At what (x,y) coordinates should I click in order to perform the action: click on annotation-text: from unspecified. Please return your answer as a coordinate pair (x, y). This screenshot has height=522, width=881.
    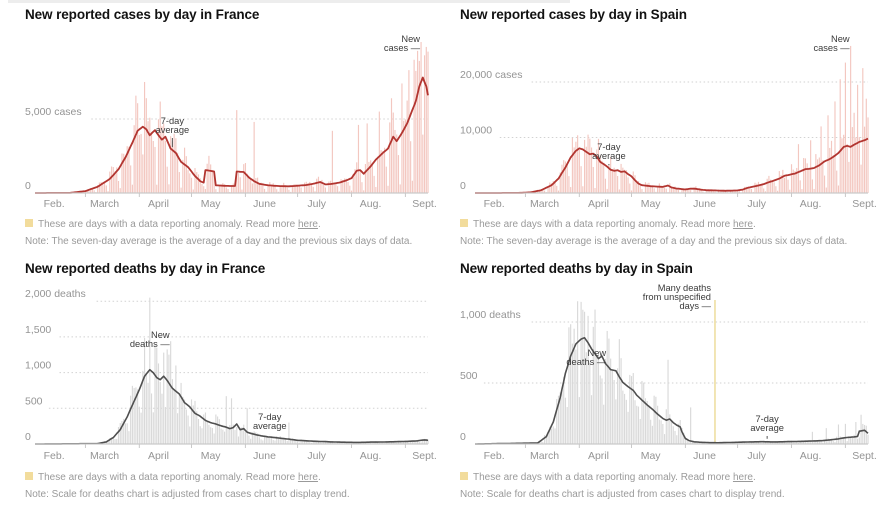
    Looking at the image, I should click on (677, 297).